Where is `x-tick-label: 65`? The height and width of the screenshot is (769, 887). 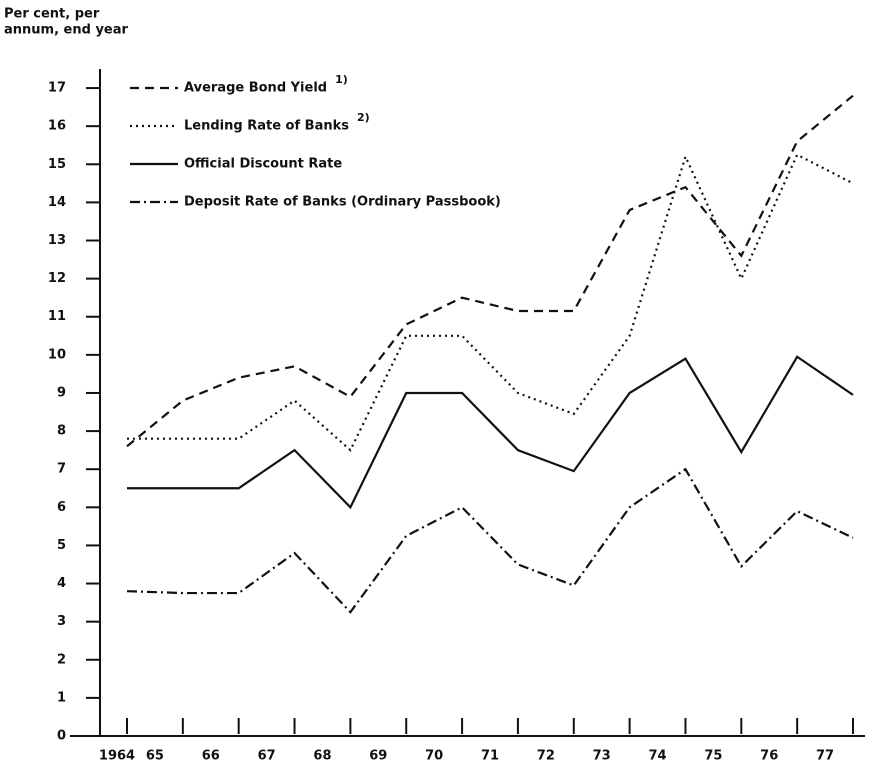 x-tick-label: 65 is located at coordinates (155, 756).